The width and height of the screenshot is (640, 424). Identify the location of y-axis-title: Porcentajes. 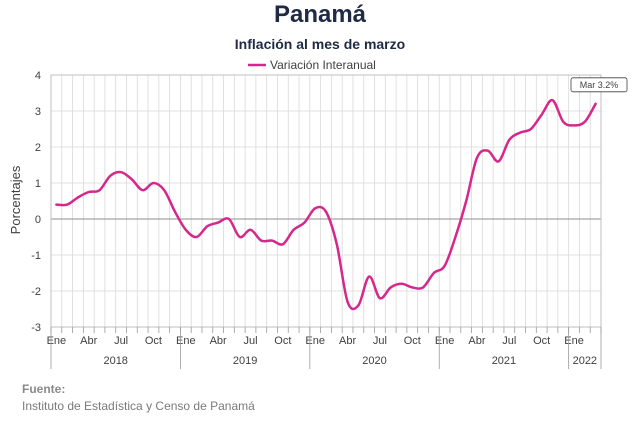
(15, 199).